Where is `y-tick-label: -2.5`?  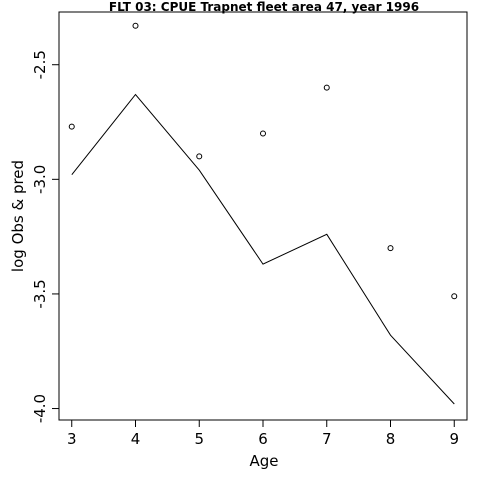 y-tick-label: -2.5 is located at coordinates (40, 64).